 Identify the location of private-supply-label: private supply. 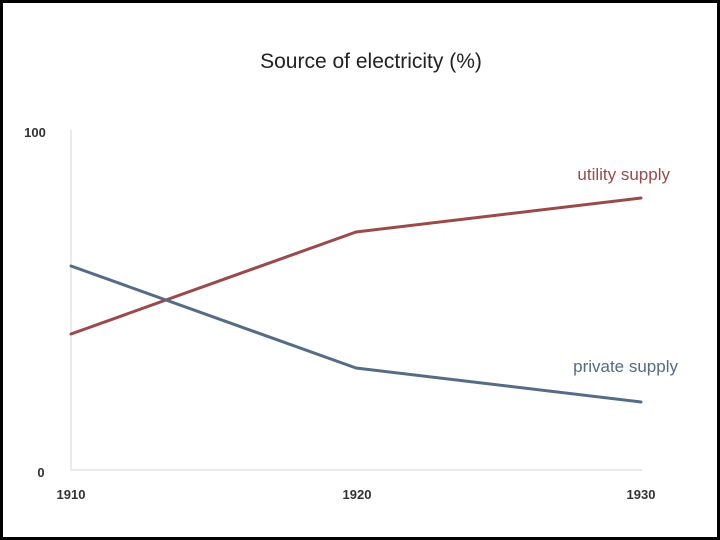
(625, 366).